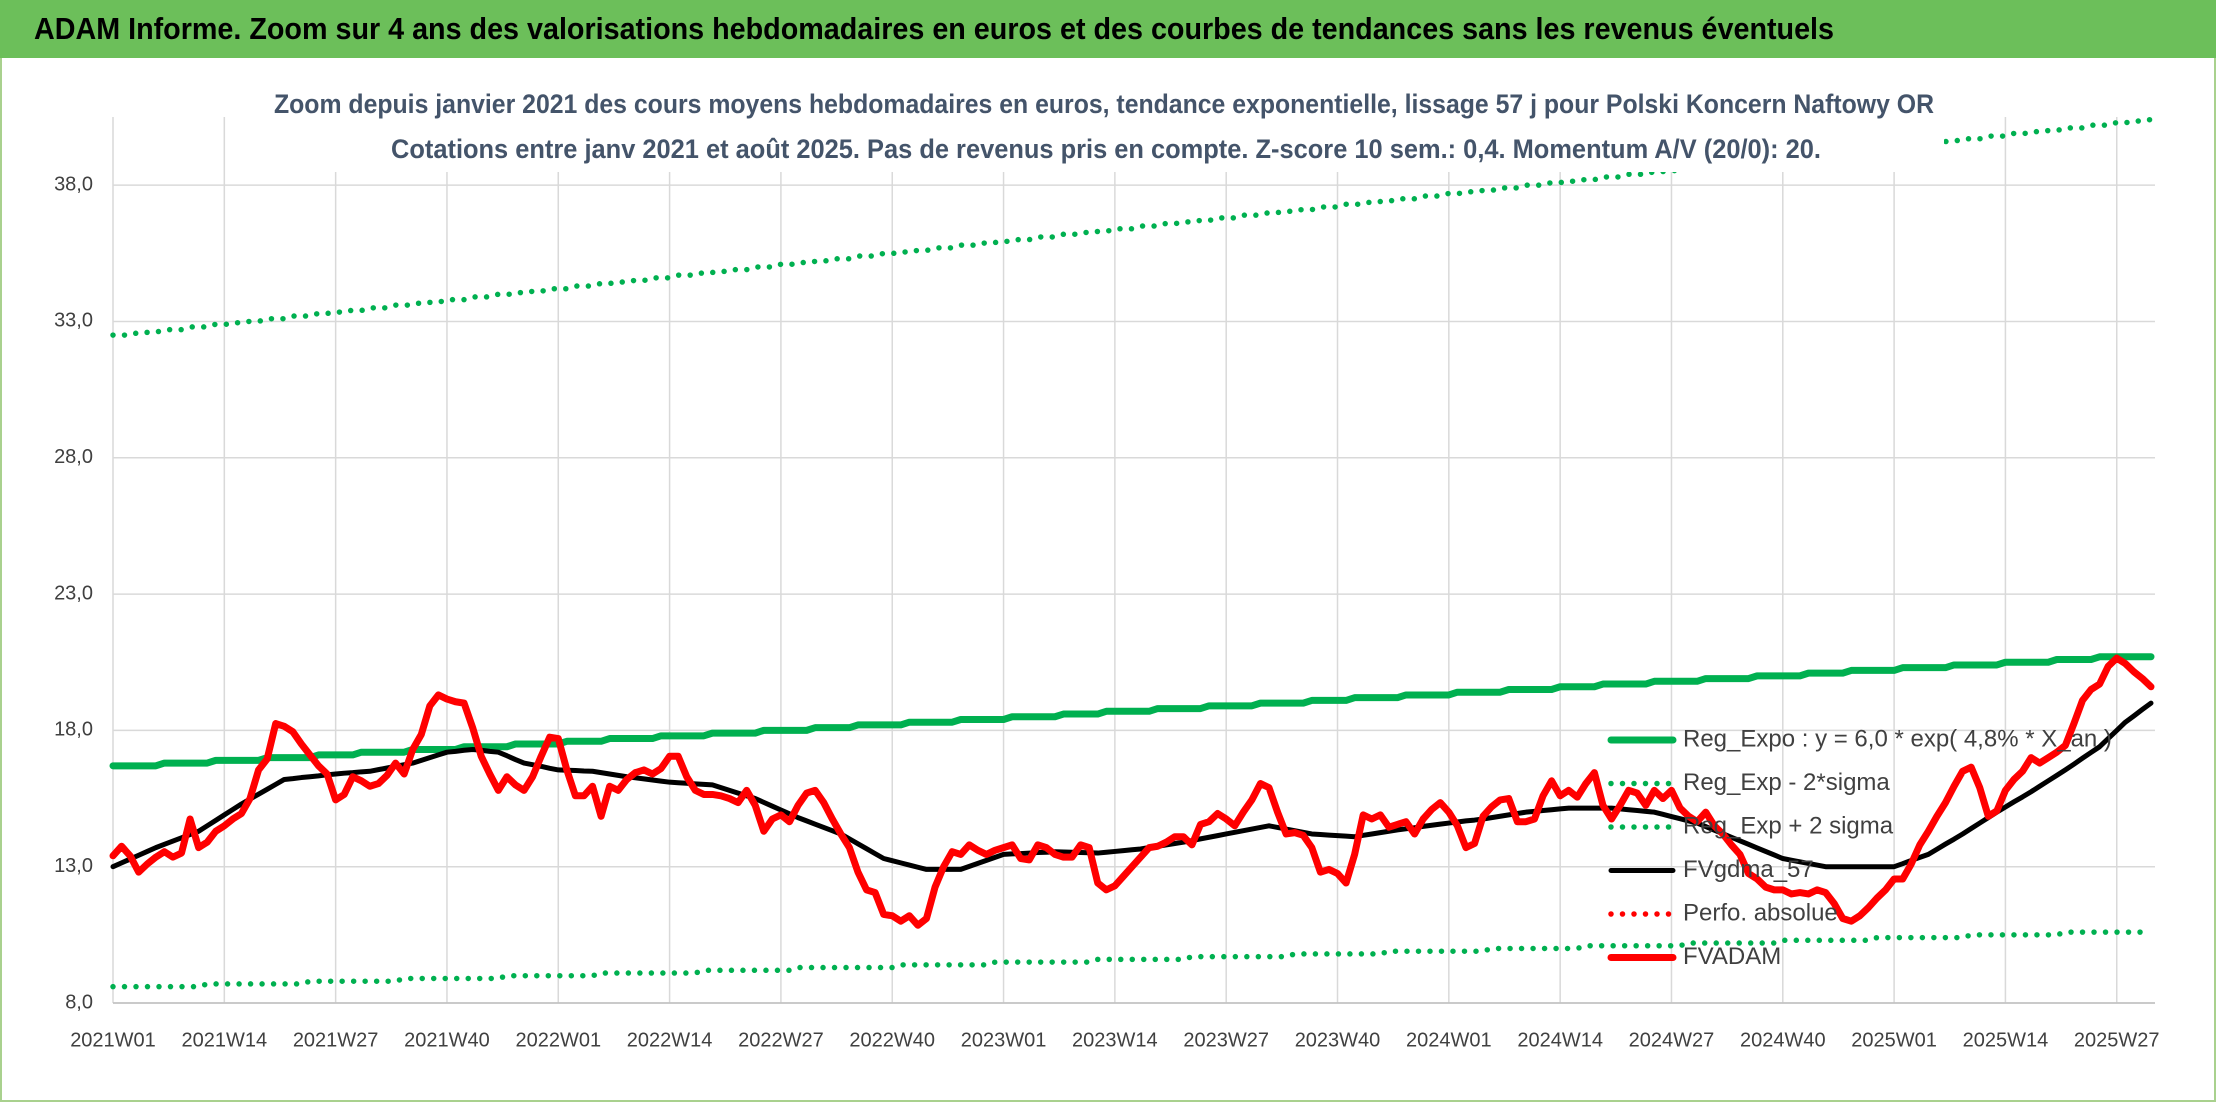 This screenshot has width=2216, height=1102. I want to click on x-tick-label: 2023W14, so click(1115, 1040).